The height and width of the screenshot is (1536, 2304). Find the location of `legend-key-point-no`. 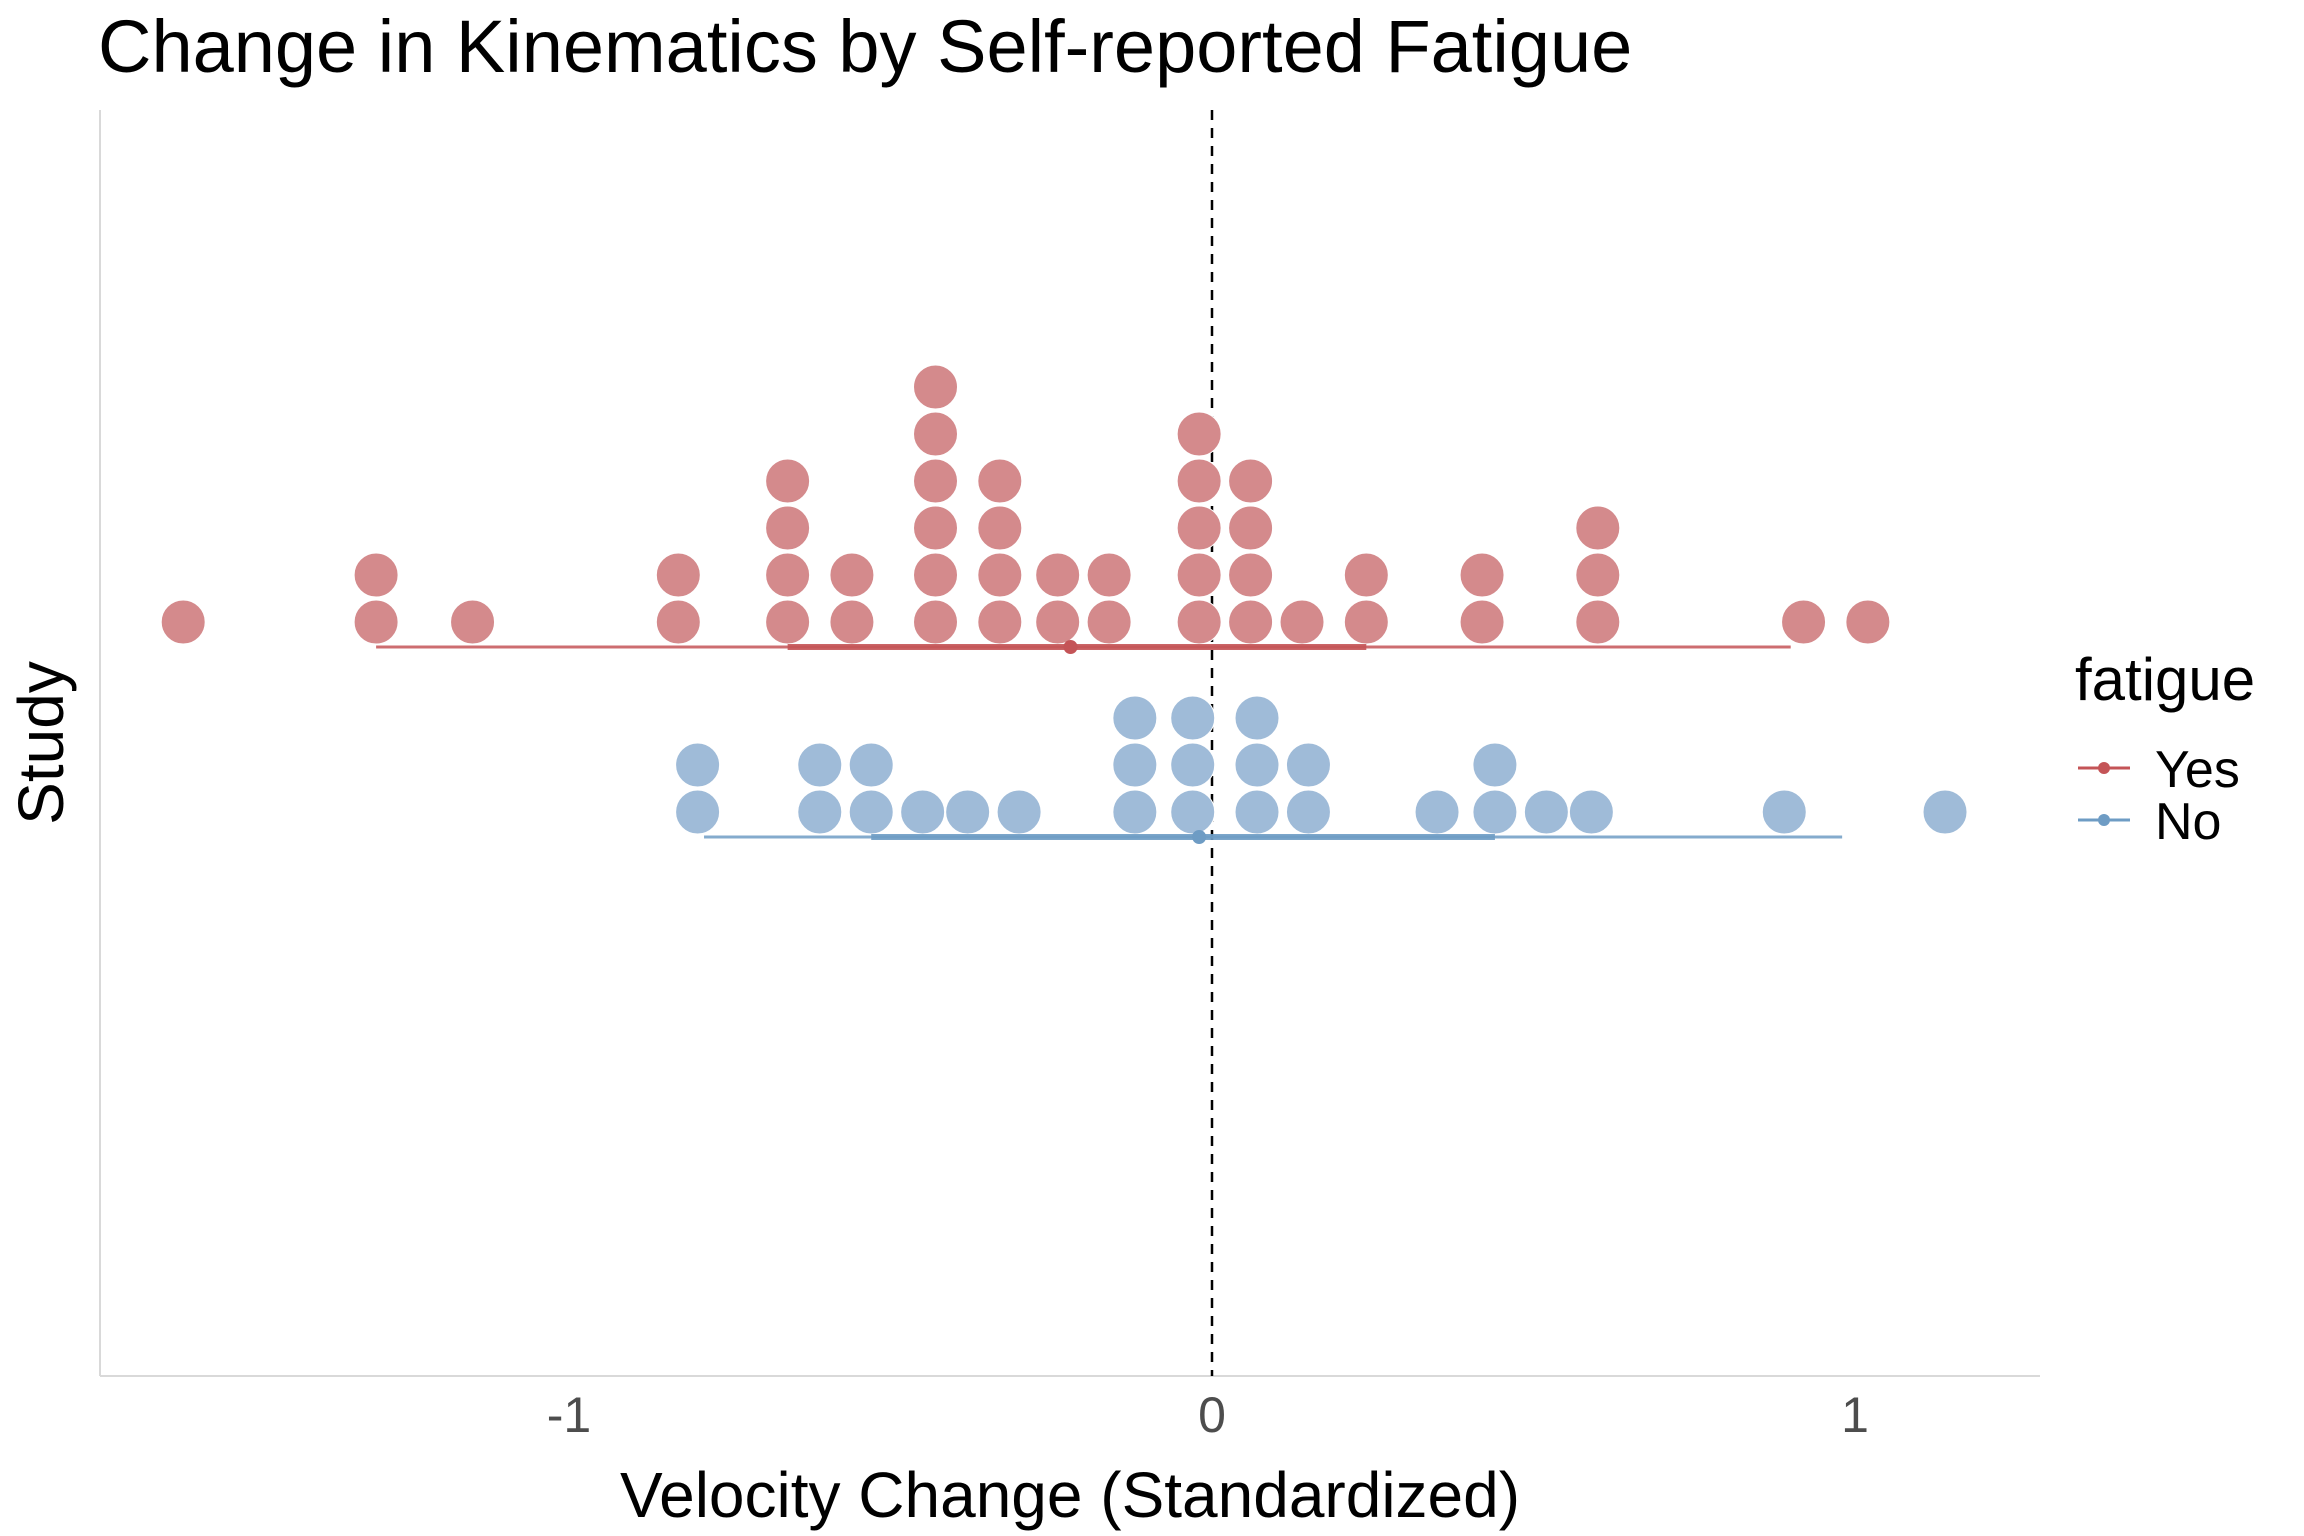

legend-key-point-no is located at coordinates (2104, 820).